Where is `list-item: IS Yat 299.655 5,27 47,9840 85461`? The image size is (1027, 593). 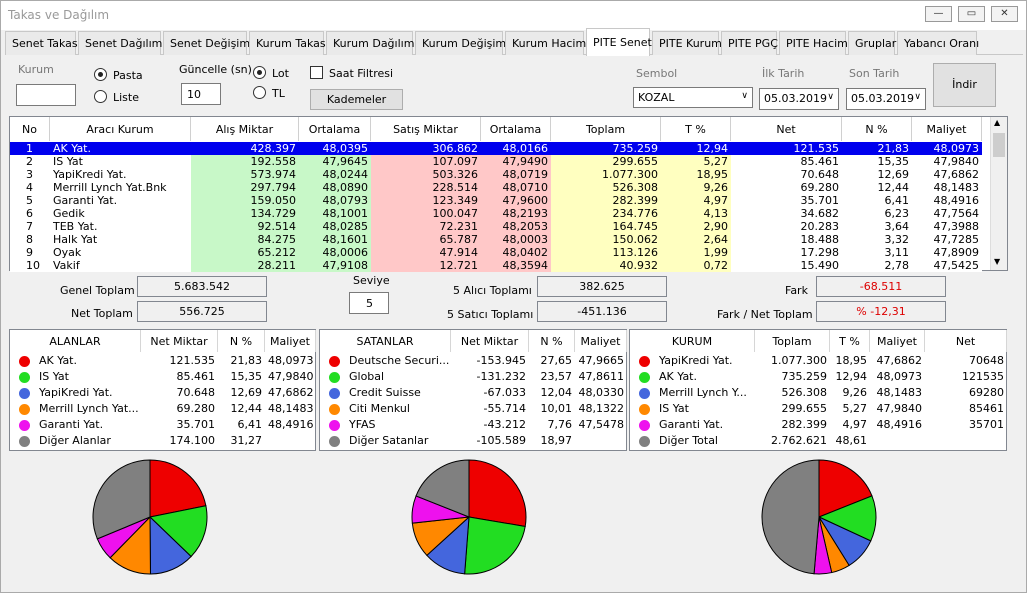 list-item: IS Yat 299.655 5,27 47,9840 85461 is located at coordinates (818, 409).